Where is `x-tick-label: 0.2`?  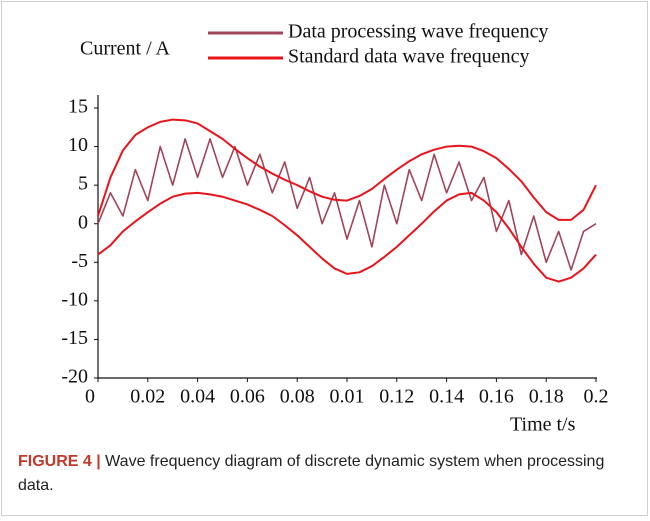
x-tick-label: 0.2 is located at coordinates (596, 397).